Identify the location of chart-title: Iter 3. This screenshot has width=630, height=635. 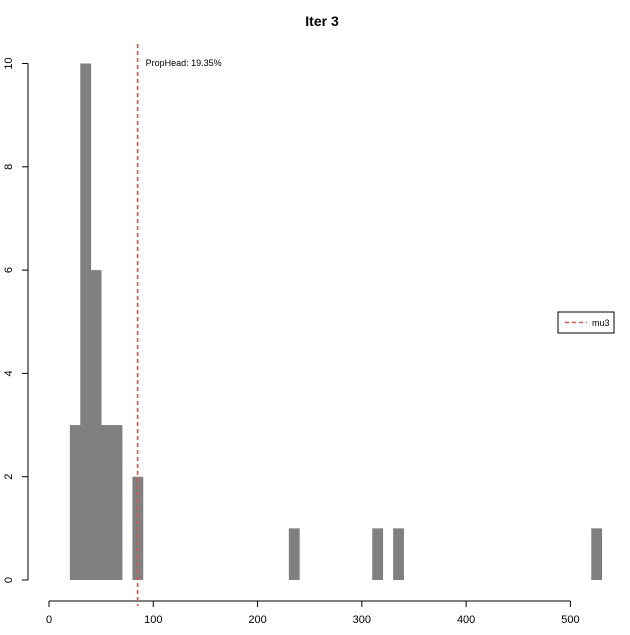
(322, 21).